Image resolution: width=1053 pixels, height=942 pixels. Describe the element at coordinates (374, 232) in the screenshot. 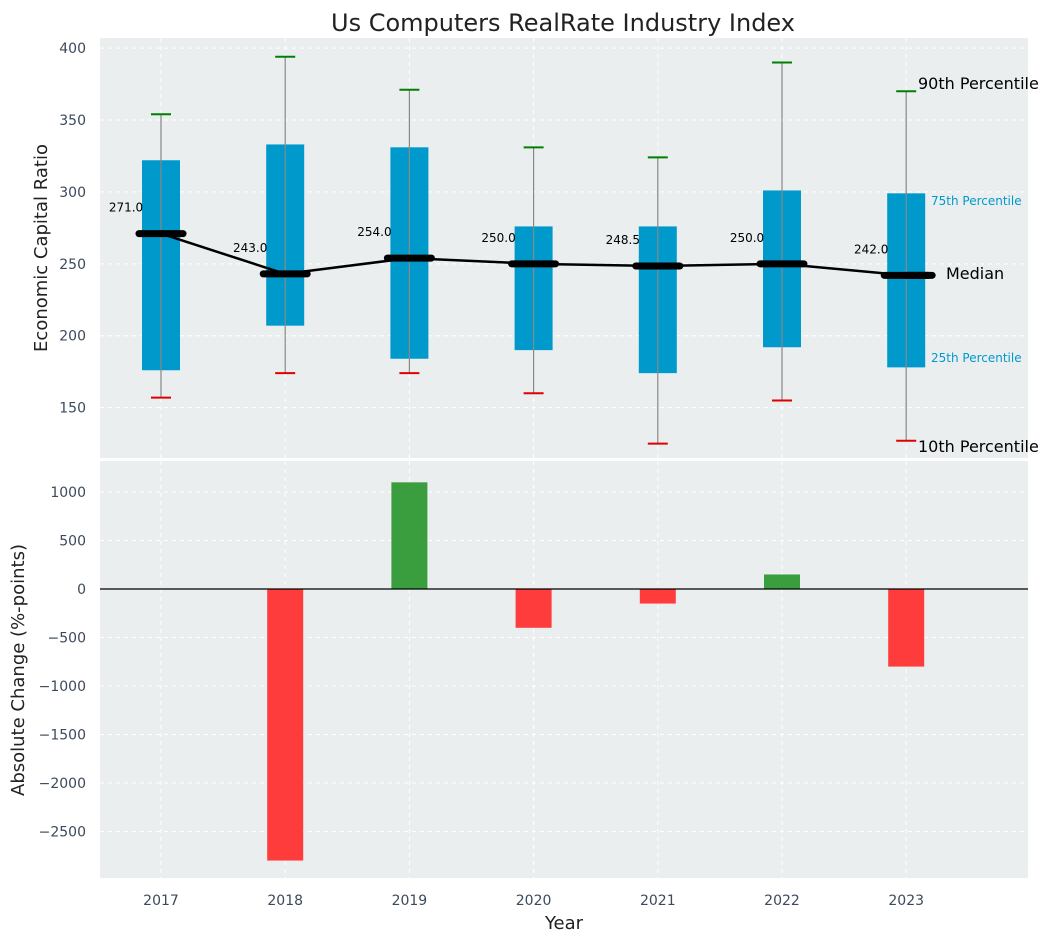

I see `median-value-label: 254.0` at that location.